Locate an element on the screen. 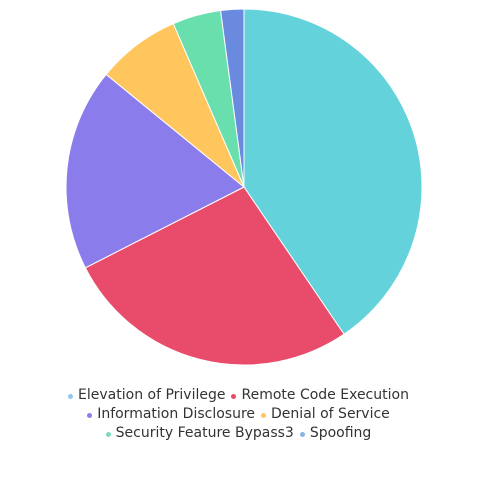 The height and width of the screenshot is (480, 477). legend-item: Elevation of Privilege is located at coordinates (146, 395).